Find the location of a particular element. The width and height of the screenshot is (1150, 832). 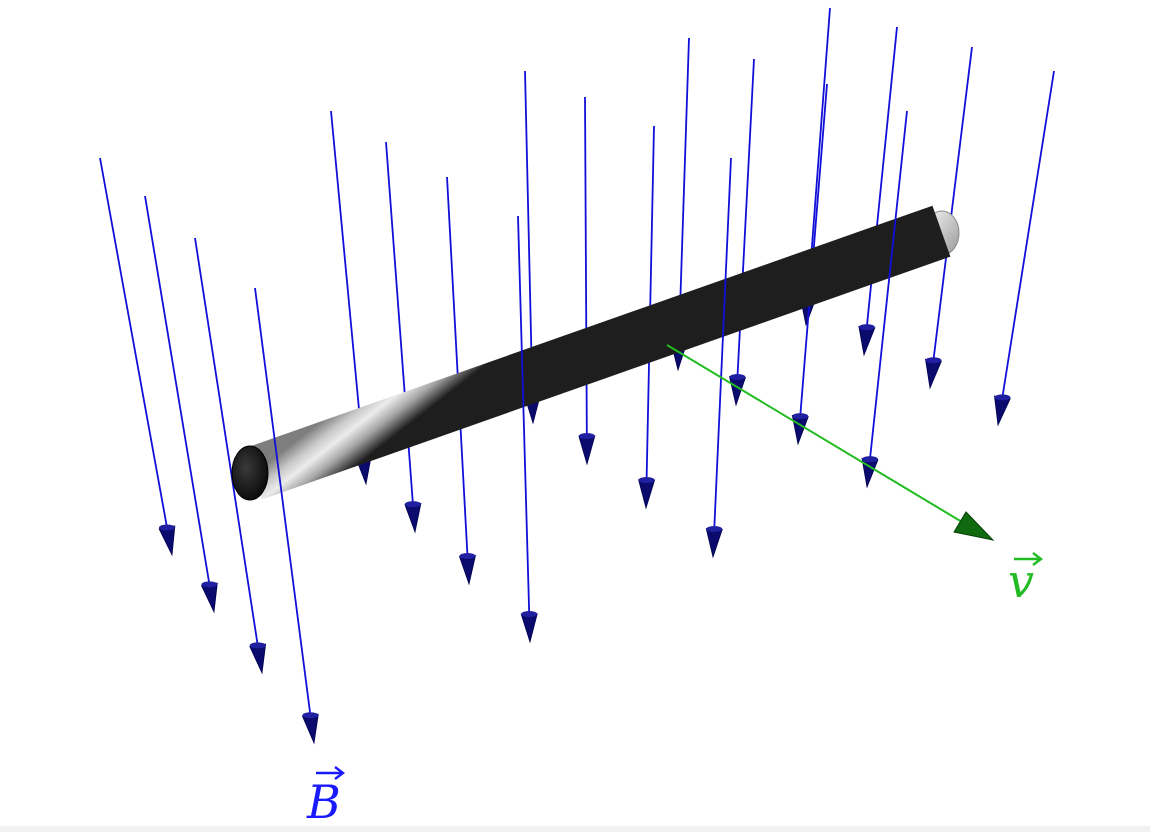

velocity-vector is located at coordinates (830, 442).